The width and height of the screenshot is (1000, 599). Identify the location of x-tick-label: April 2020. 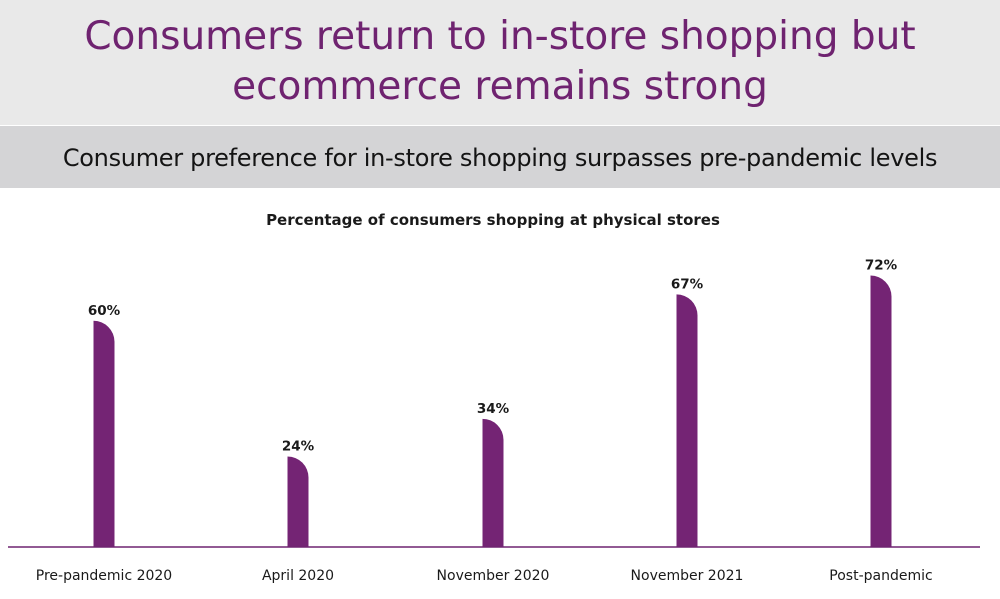
(298, 576).